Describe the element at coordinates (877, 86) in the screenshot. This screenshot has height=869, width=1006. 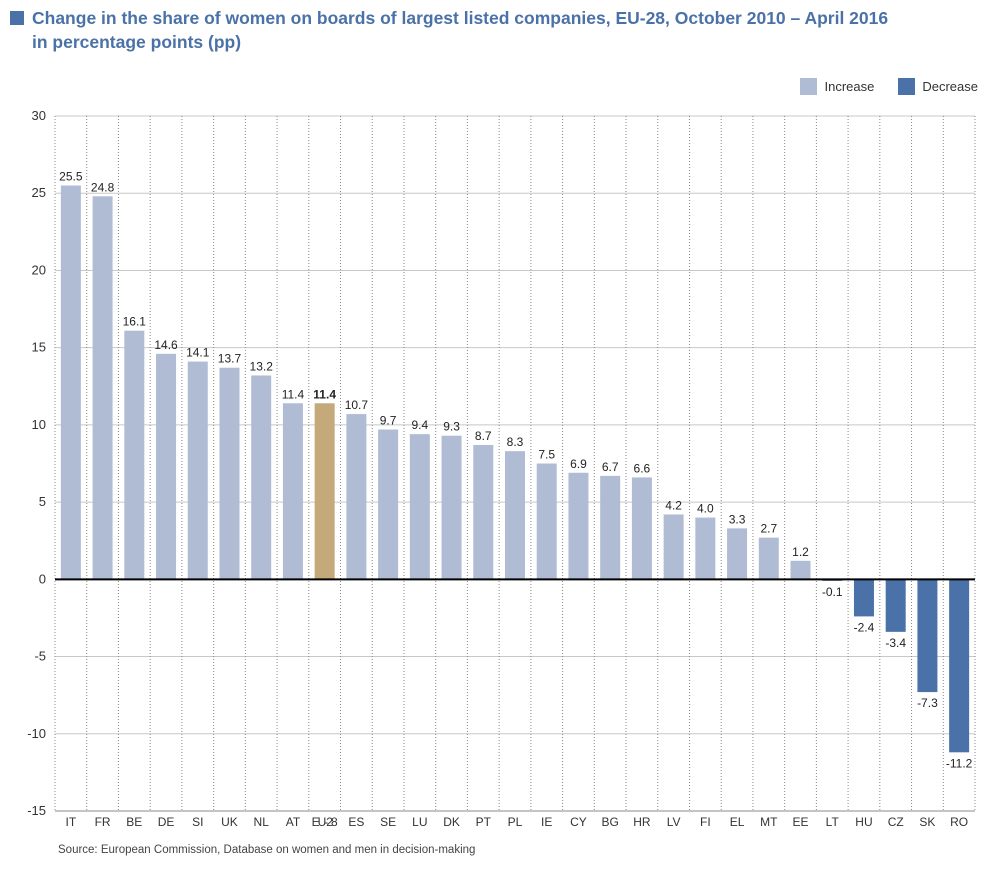
I see `legend: Increase Decrease` at that location.